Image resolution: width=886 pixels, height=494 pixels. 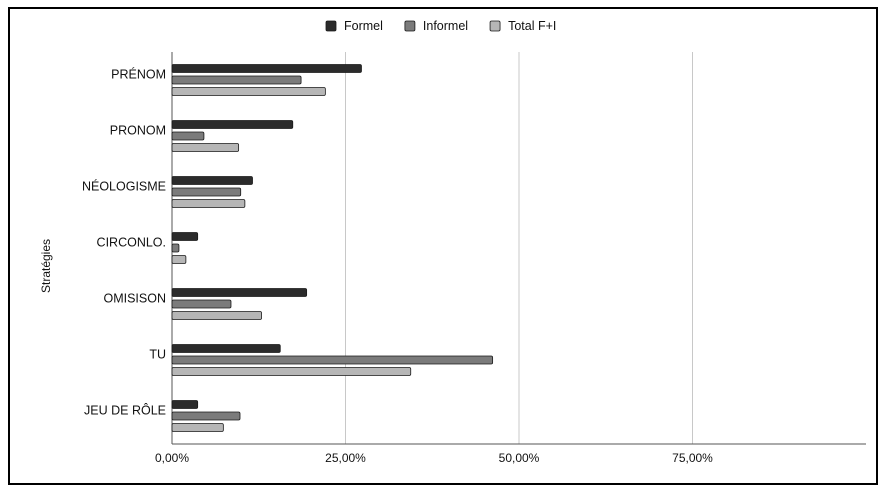 I want to click on x-tick-label-3: 75,00%, so click(x=692, y=458).